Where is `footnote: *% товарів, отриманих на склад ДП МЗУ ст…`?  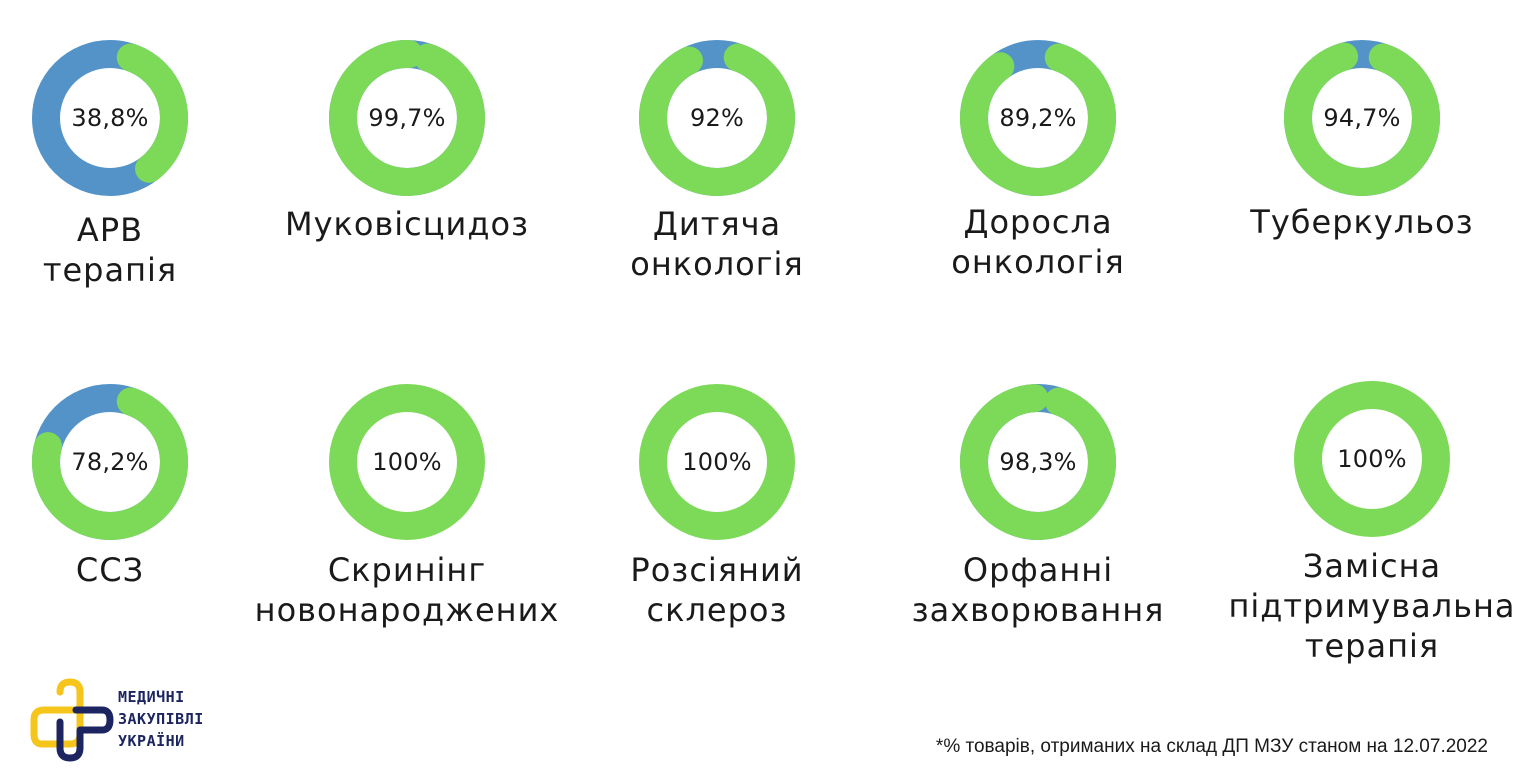 footnote: *% товарів, отриманих на склад ДП МЗУ ст… is located at coordinates (1211, 746).